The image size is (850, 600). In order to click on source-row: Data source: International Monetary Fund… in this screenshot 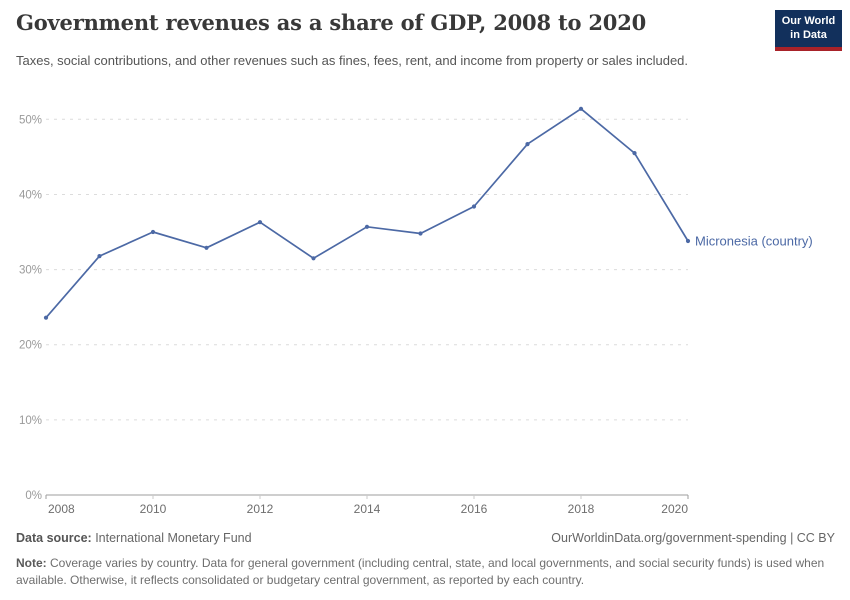, I will do `click(425, 540)`.